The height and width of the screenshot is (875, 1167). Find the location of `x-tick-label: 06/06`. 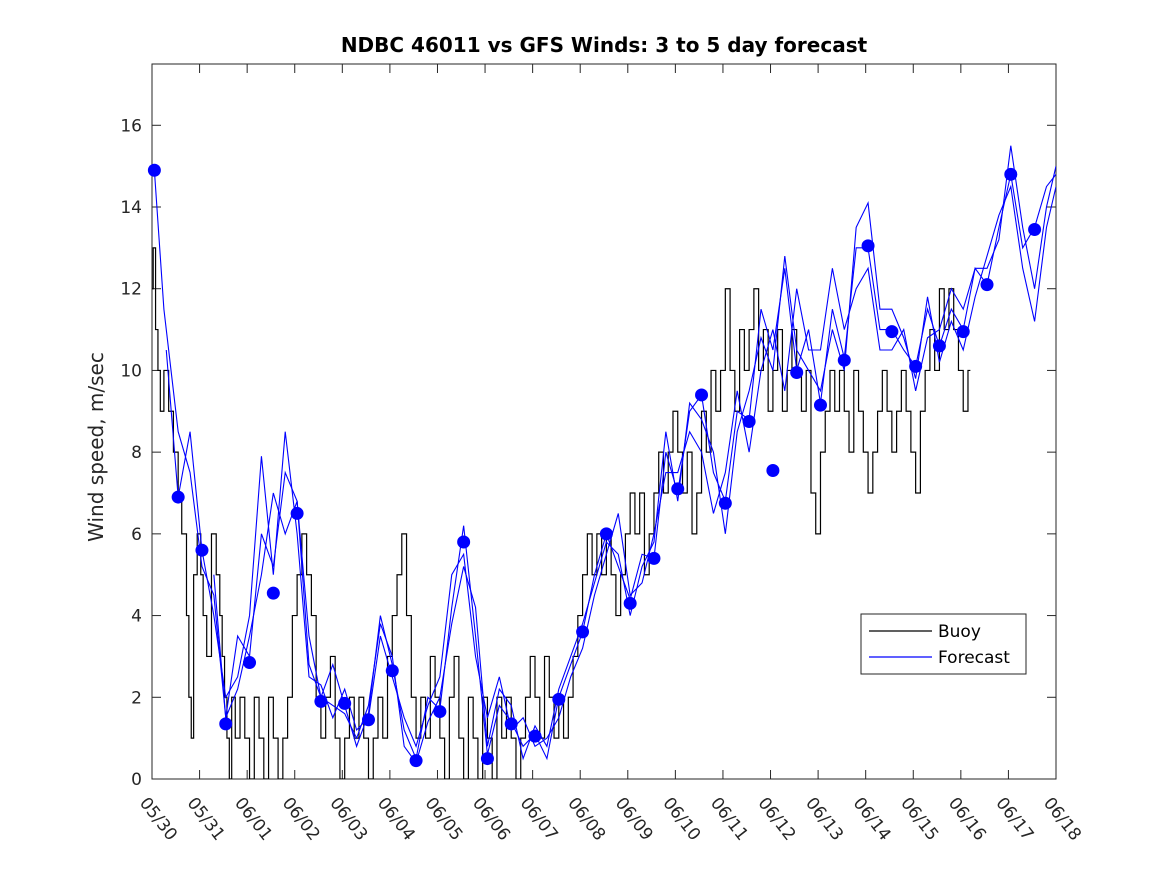

x-tick-label: 06/06 is located at coordinates (491, 819).